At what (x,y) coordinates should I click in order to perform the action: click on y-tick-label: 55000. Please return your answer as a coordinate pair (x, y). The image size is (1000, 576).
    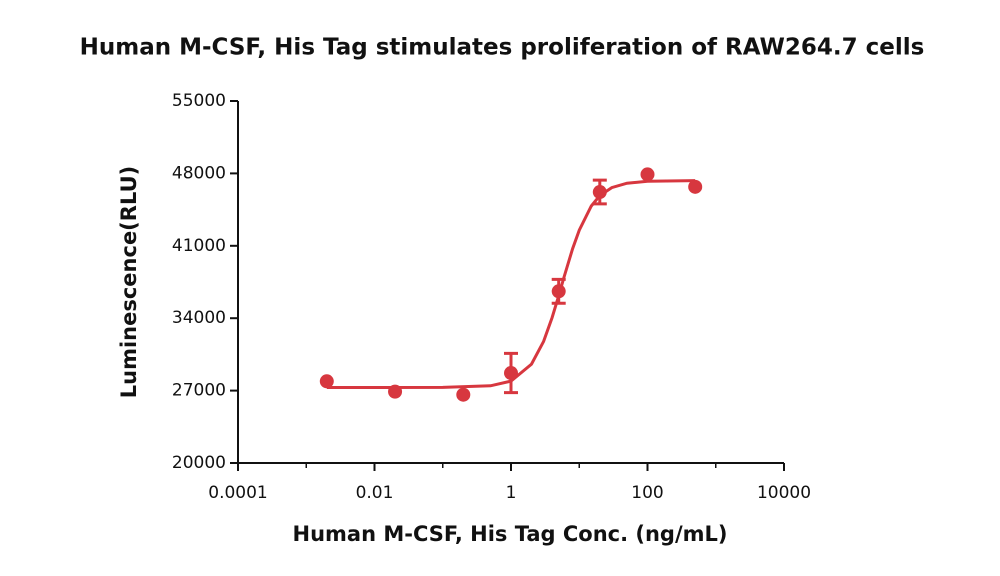
    Looking at the image, I should click on (199, 101).